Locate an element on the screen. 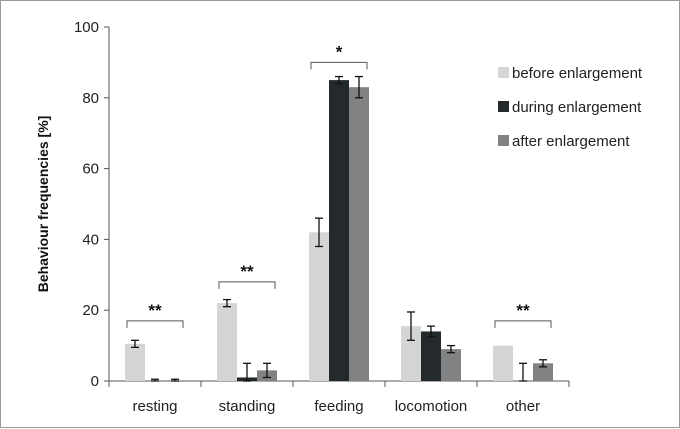 The width and height of the screenshot is (680, 429). y-tick-label: 0 is located at coordinates (95, 381).